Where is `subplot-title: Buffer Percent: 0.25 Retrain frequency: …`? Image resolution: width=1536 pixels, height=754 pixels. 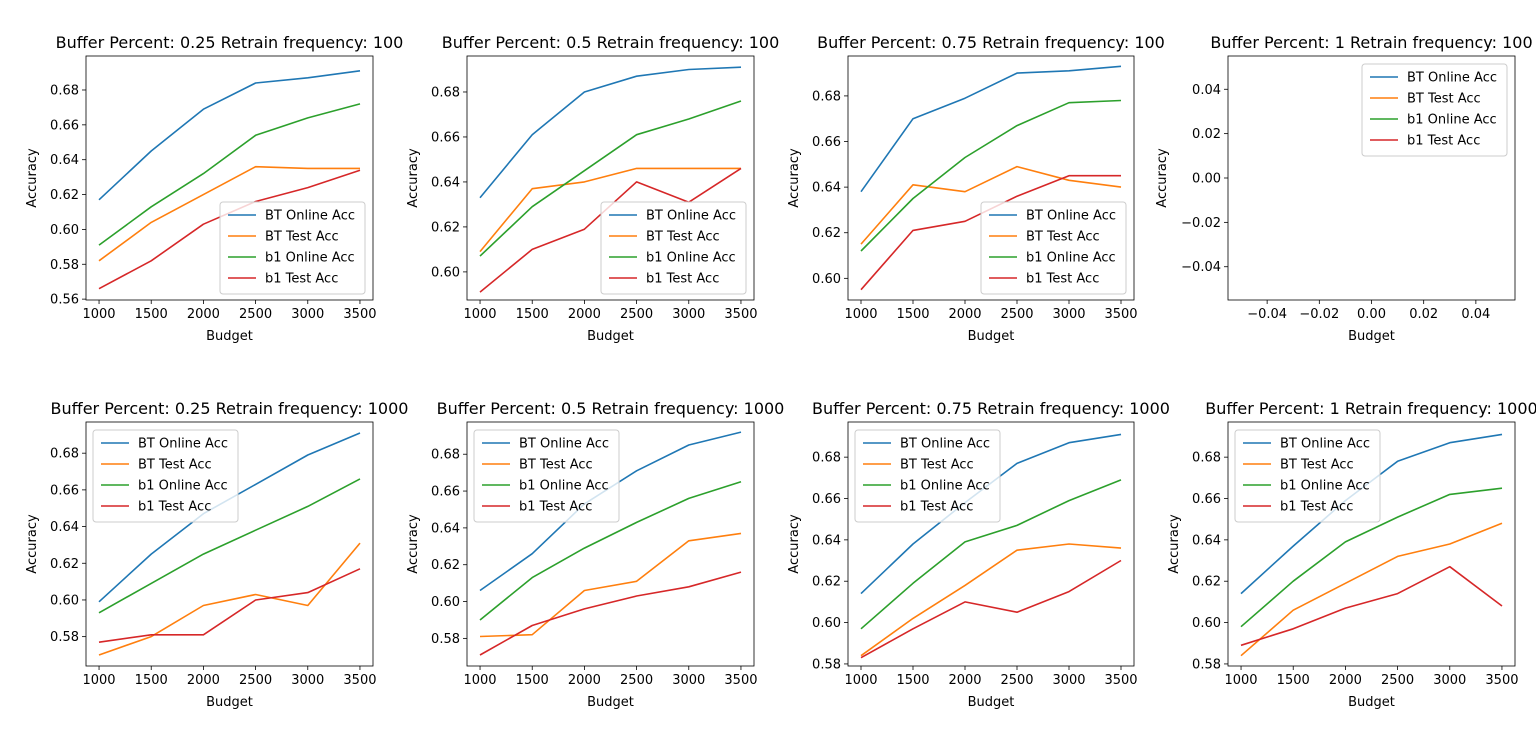
subplot-title: Buffer Percent: 0.25 Retrain frequency: … is located at coordinates (230, 408).